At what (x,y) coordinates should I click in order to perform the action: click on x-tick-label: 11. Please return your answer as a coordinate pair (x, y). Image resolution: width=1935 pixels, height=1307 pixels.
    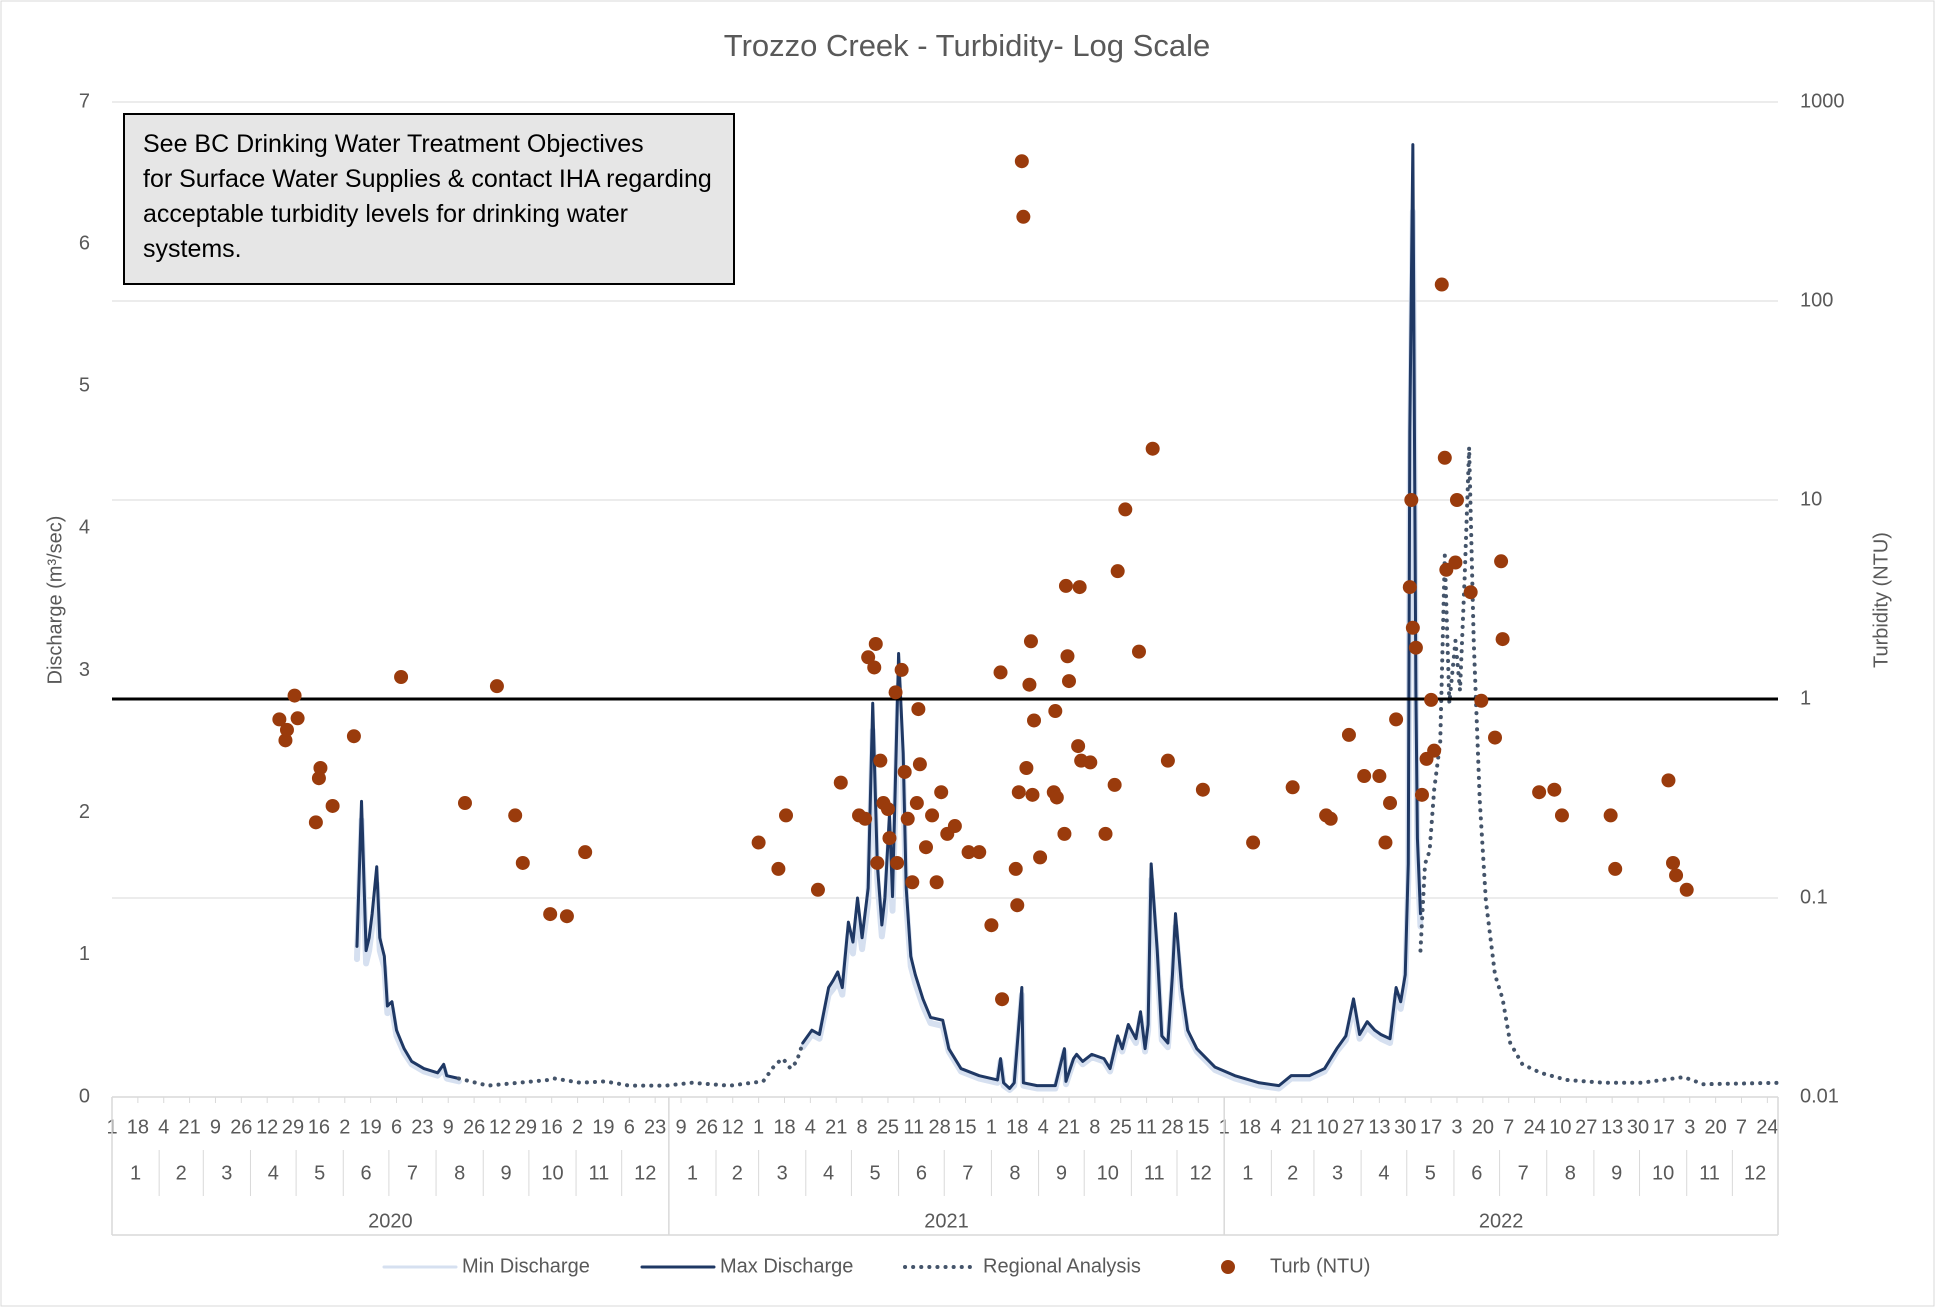
    Looking at the image, I should click on (1146, 1127).